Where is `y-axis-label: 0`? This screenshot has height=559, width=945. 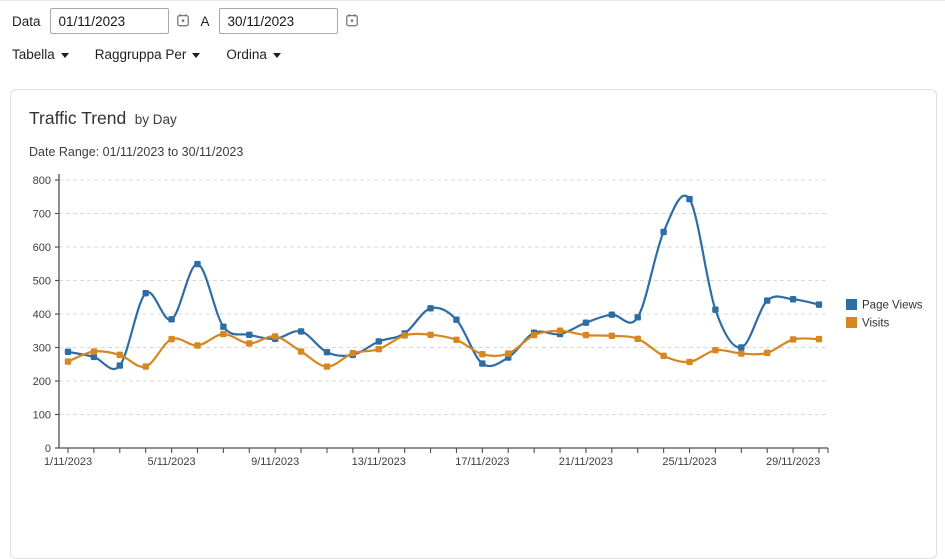
y-axis-label: 0 is located at coordinates (48, 449).